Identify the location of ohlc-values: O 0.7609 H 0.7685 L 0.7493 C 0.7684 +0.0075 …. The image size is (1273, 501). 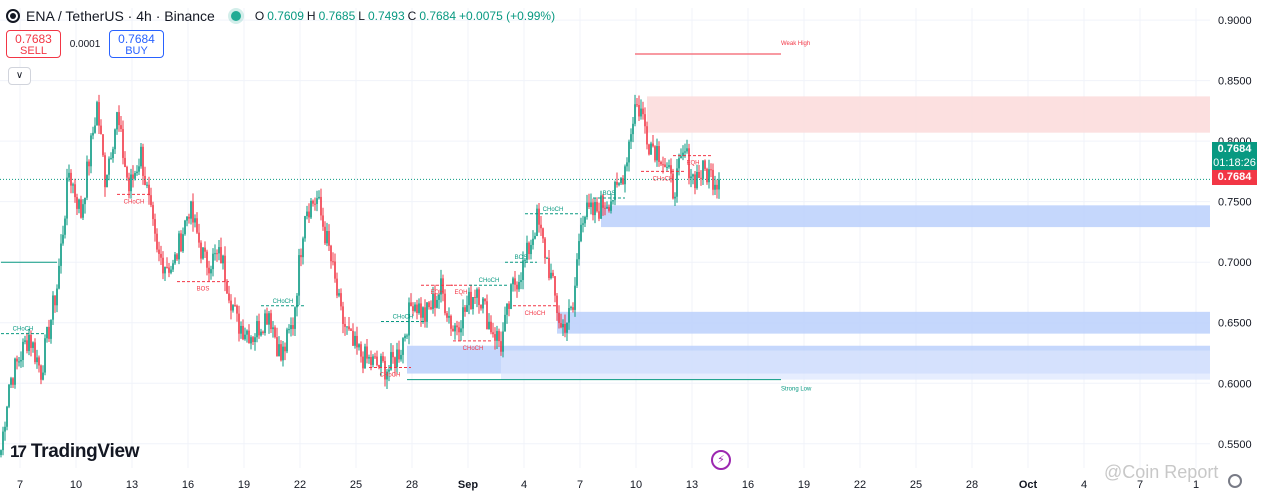
(405, 16).